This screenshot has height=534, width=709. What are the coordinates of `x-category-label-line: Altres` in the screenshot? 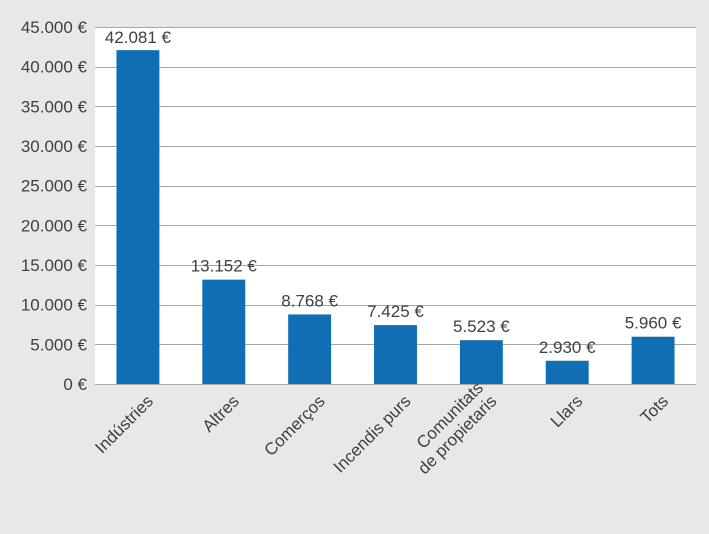 It's located at (221, 414).